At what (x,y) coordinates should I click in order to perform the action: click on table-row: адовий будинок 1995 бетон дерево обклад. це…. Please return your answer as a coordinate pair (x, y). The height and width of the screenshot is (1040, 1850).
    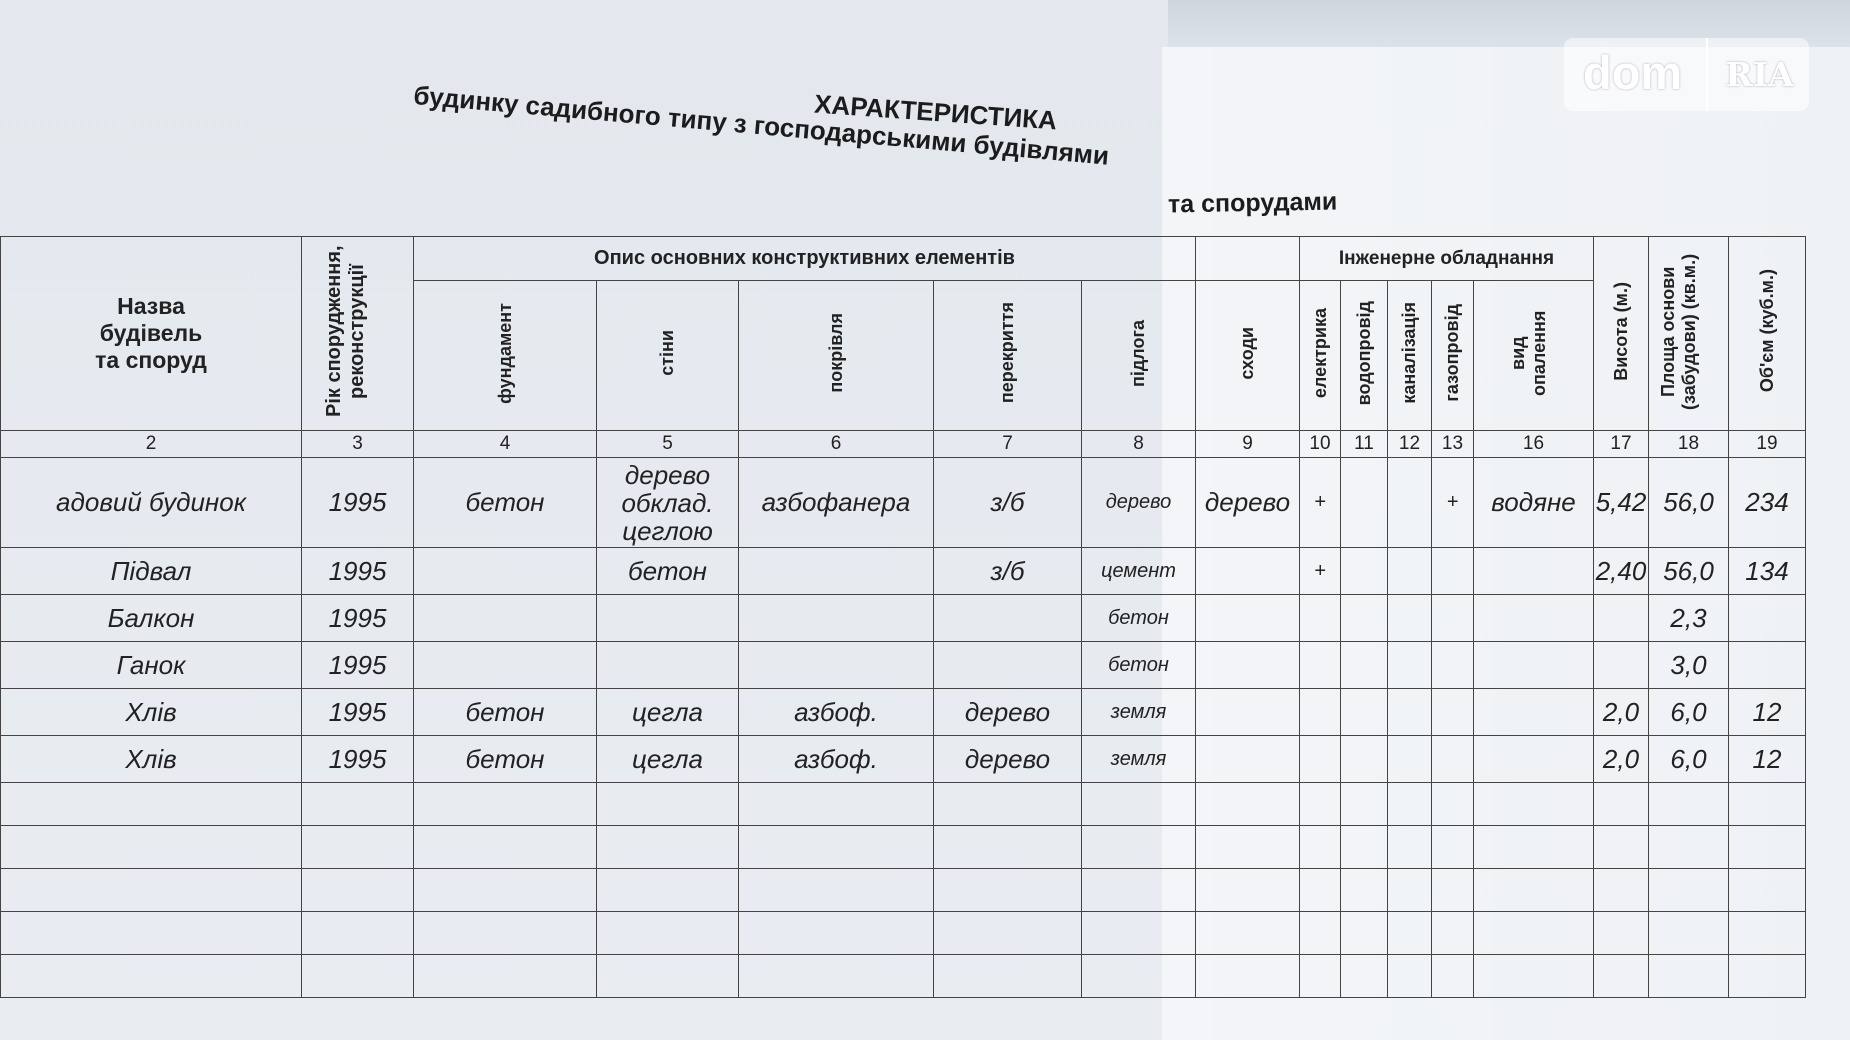
    Looking at the image, I should click on (903, 502).